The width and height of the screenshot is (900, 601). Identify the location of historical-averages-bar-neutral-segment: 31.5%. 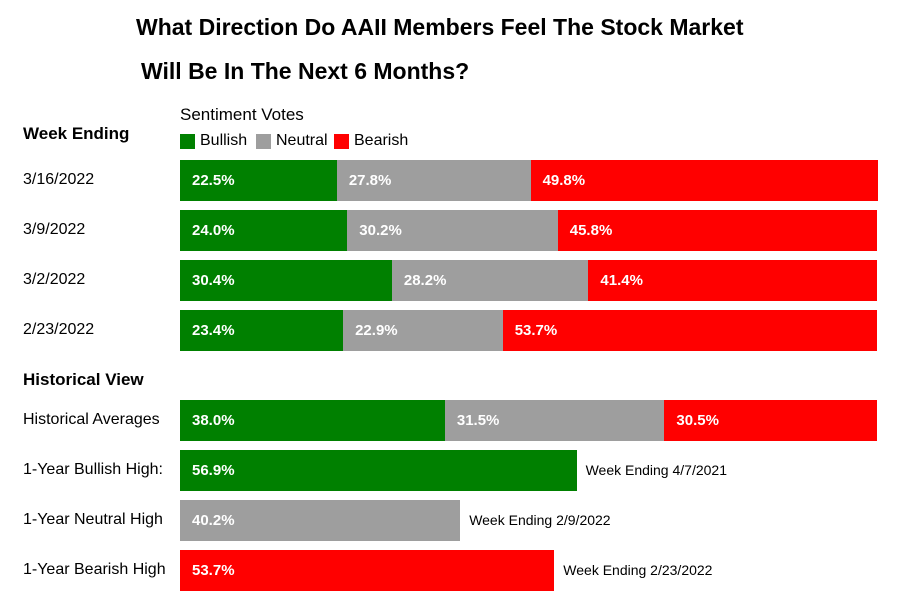
(554, 420).